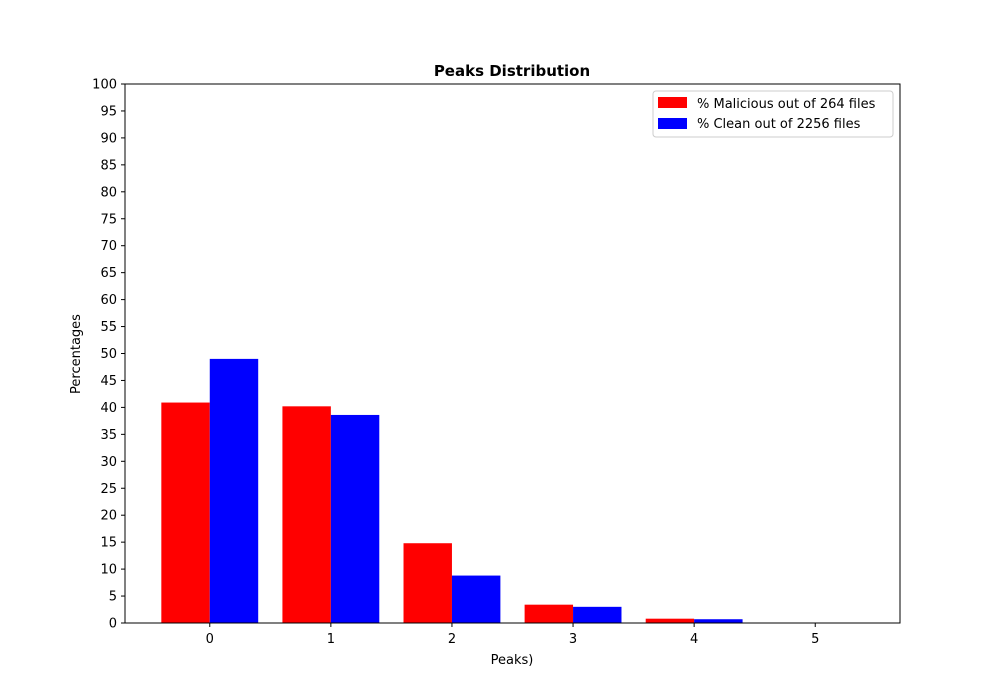 The width and height of the screenshot is (1000, 700). I want to click on y-axis-label: Percentages, so click(76, 354).